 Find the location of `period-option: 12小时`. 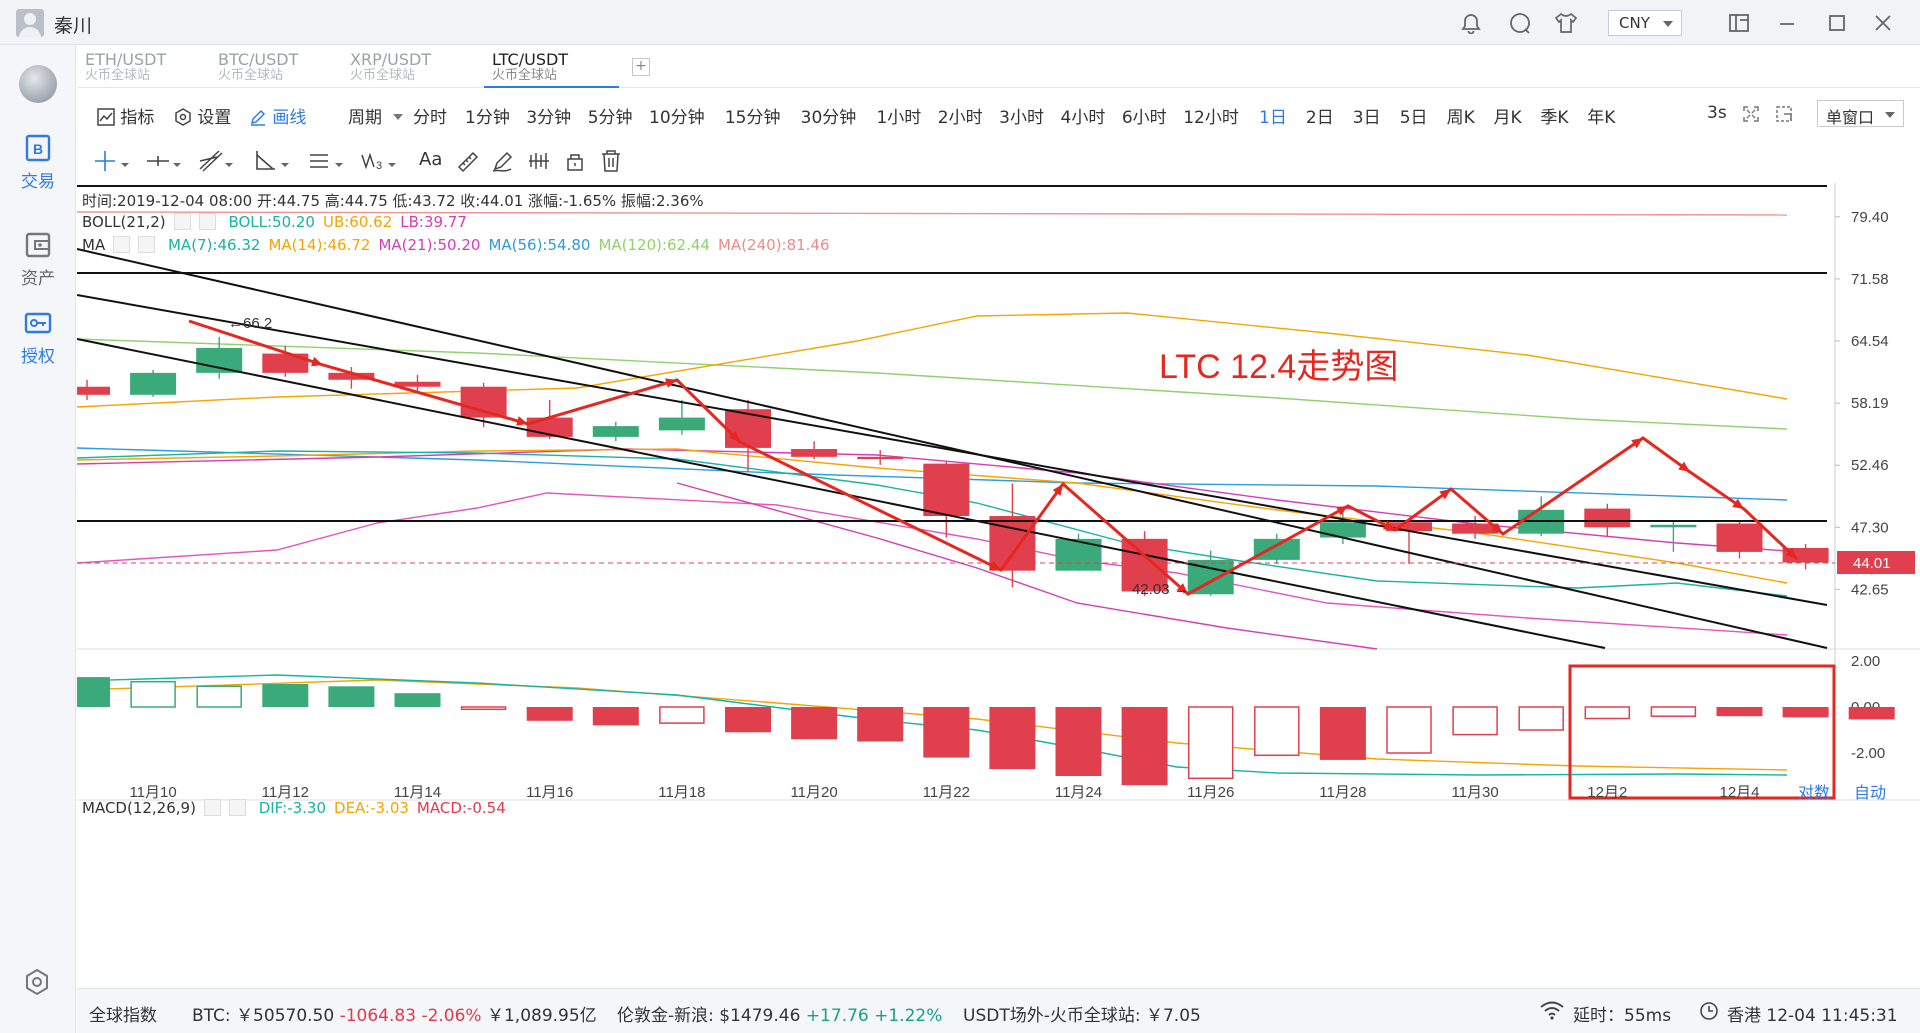

period-option: 12小时 is located at coordinates (1211, 118).